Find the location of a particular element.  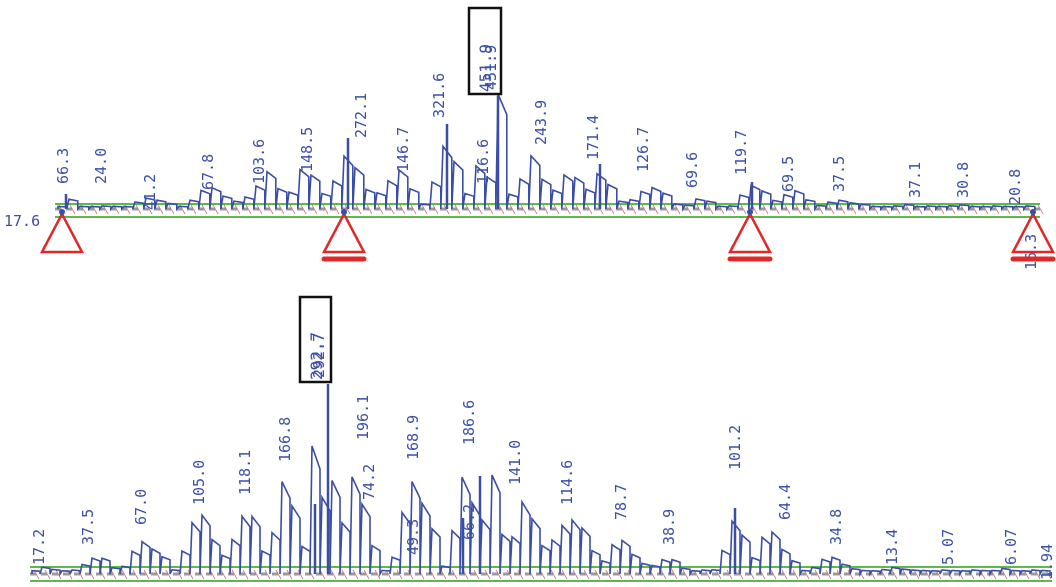

top-value-label: 37.5 is located at coordinates (839, 174).